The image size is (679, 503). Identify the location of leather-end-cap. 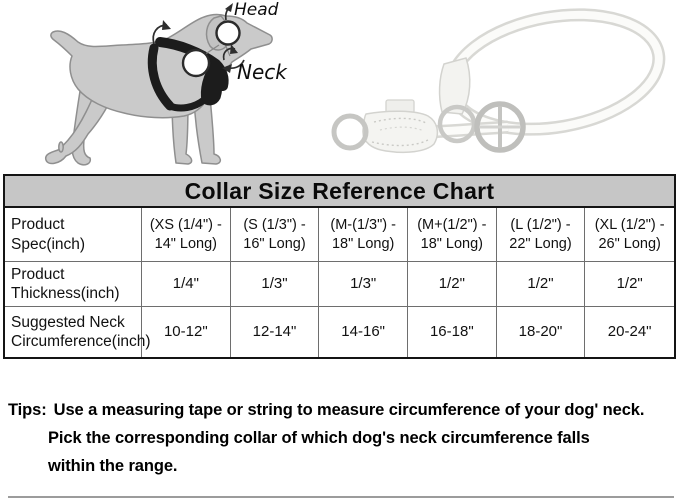
(400, 126).